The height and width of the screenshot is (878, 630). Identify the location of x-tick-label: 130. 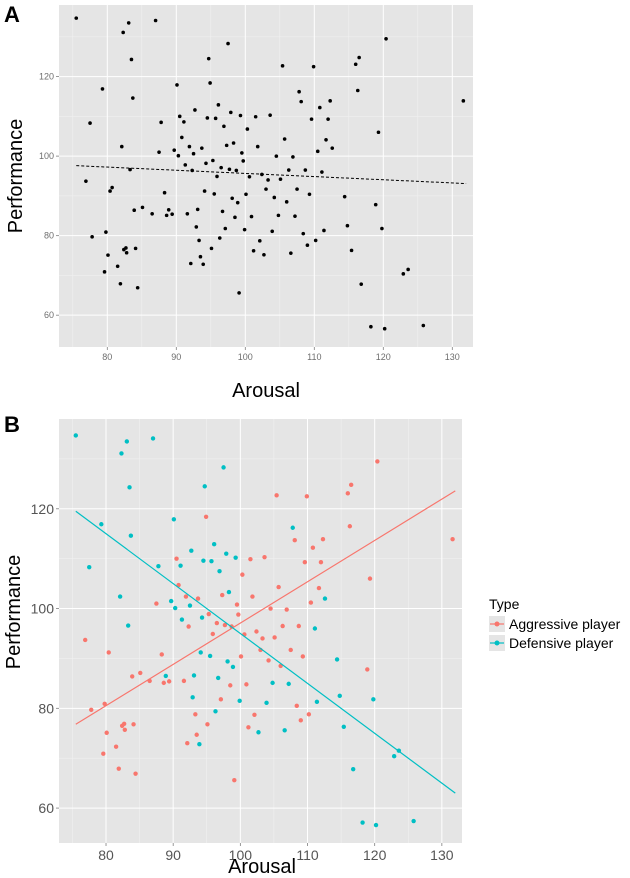
(452, 357).